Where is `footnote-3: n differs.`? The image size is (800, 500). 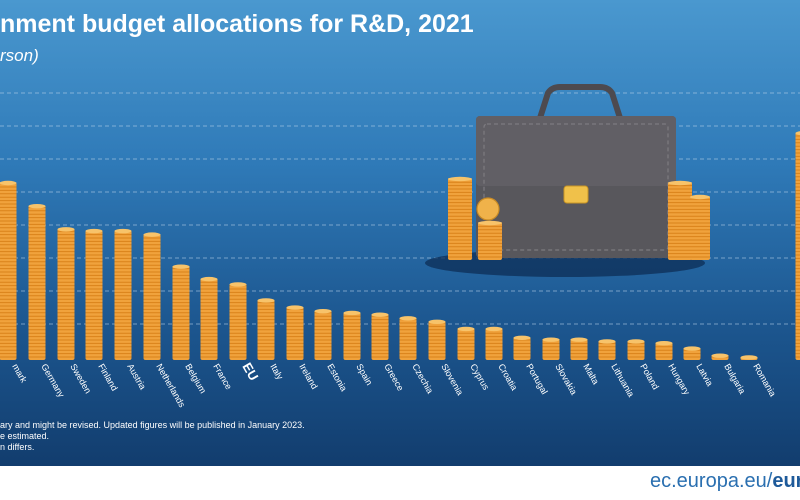
footnote-3: n differs. is located at coordinates (17, 447).